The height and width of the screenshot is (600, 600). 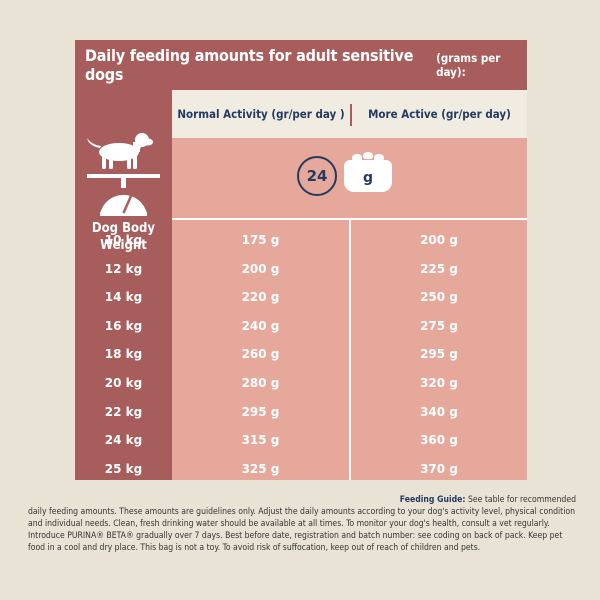 I want to click on guide-heading-label: Feeding Guide:, so click(x=432, y=500).